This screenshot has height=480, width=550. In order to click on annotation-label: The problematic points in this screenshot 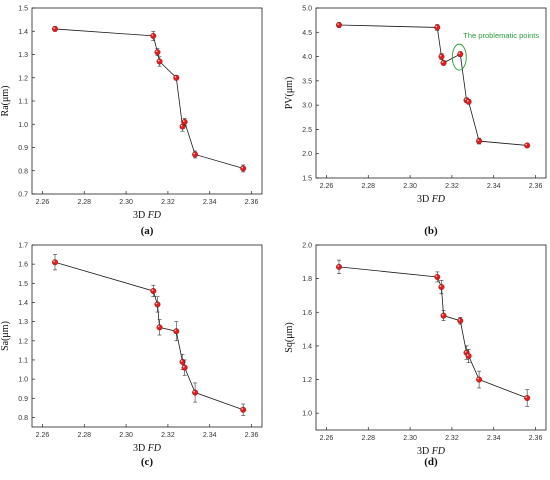, I will do `click(501, 35)`.